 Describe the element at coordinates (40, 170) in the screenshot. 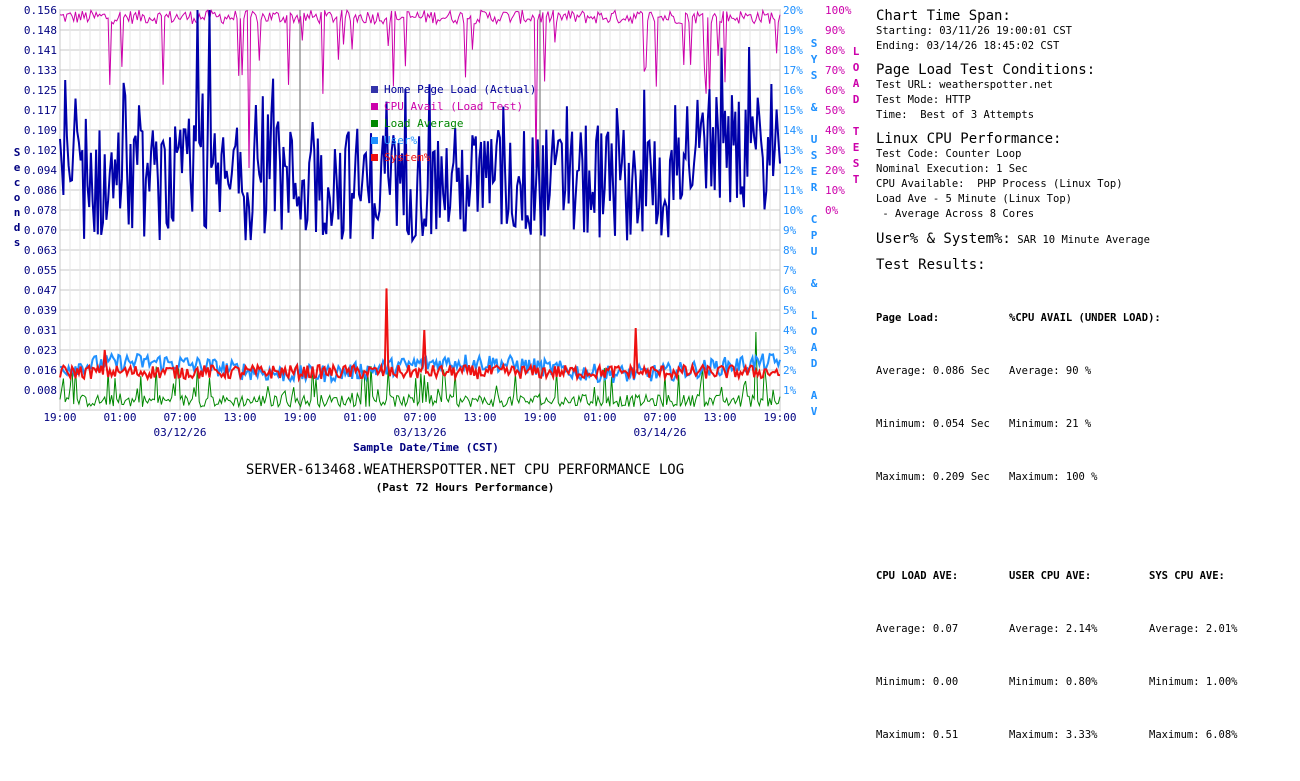

I see `y-left-tick-label: 0.094` at that location.